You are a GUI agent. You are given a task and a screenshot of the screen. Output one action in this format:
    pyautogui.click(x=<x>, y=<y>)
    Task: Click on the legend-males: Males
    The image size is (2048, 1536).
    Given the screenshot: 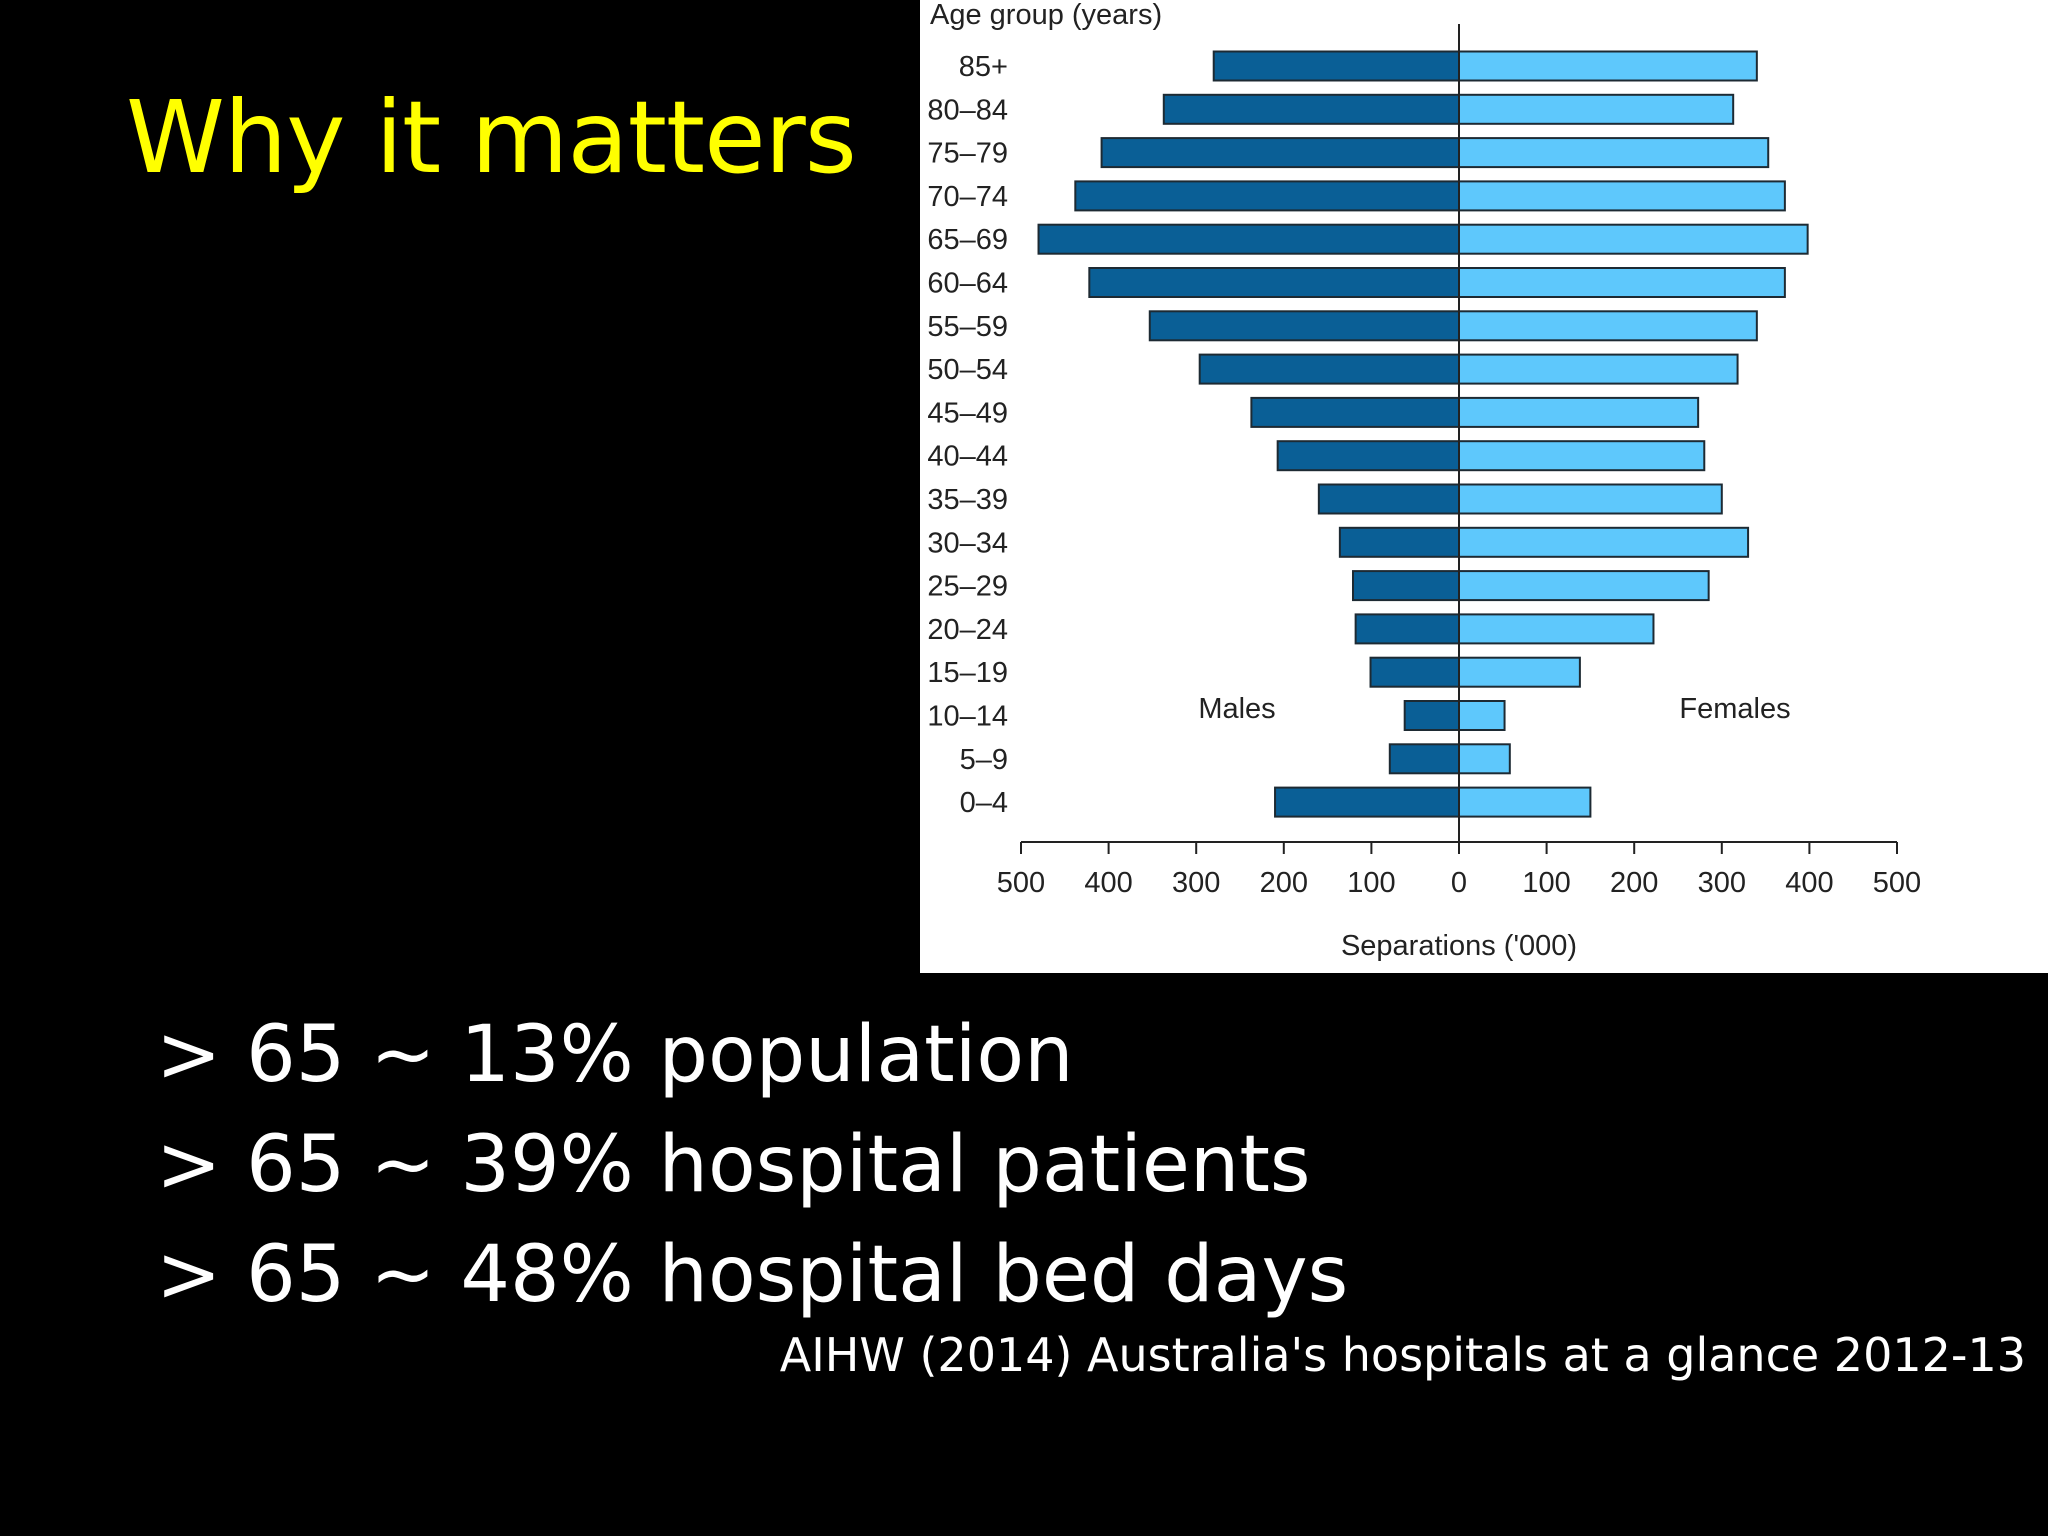 What is the action you would take?
    pyautogui.click(x=1236, y=709)
    